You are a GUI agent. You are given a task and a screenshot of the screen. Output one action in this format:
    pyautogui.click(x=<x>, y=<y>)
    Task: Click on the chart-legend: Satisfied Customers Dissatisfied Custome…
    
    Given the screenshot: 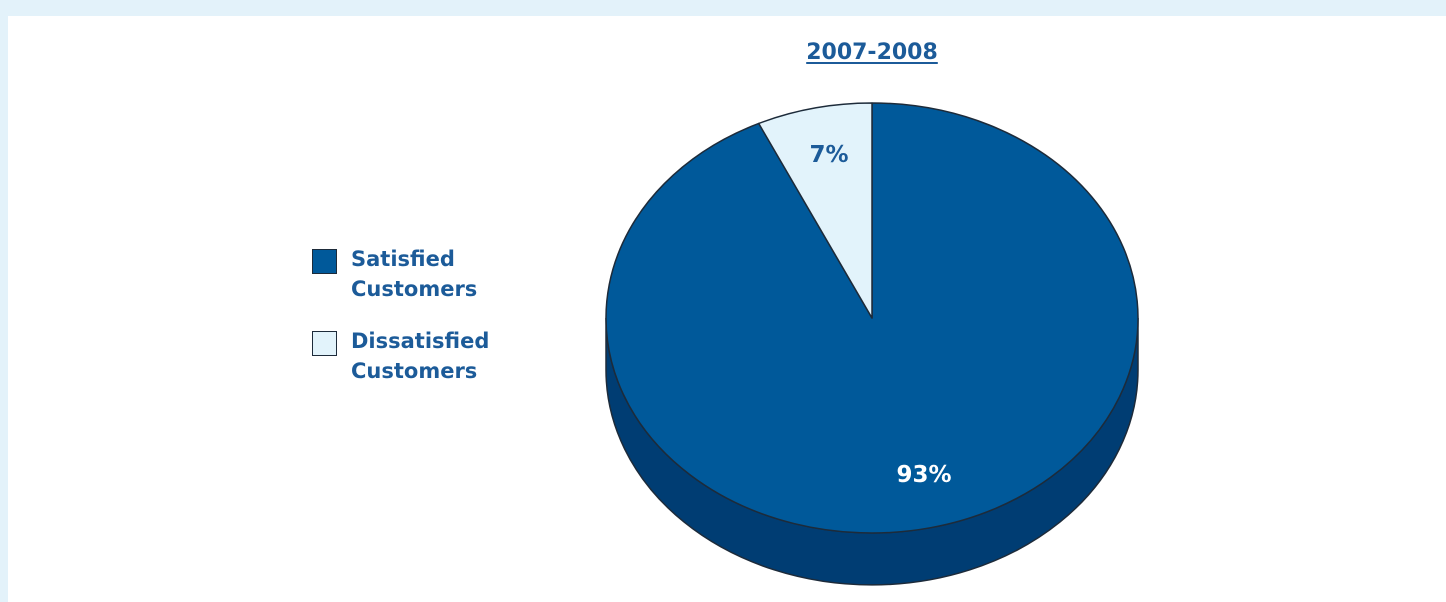 What is the action you would take?
    pyautogui.click(x=400, y=326)
    